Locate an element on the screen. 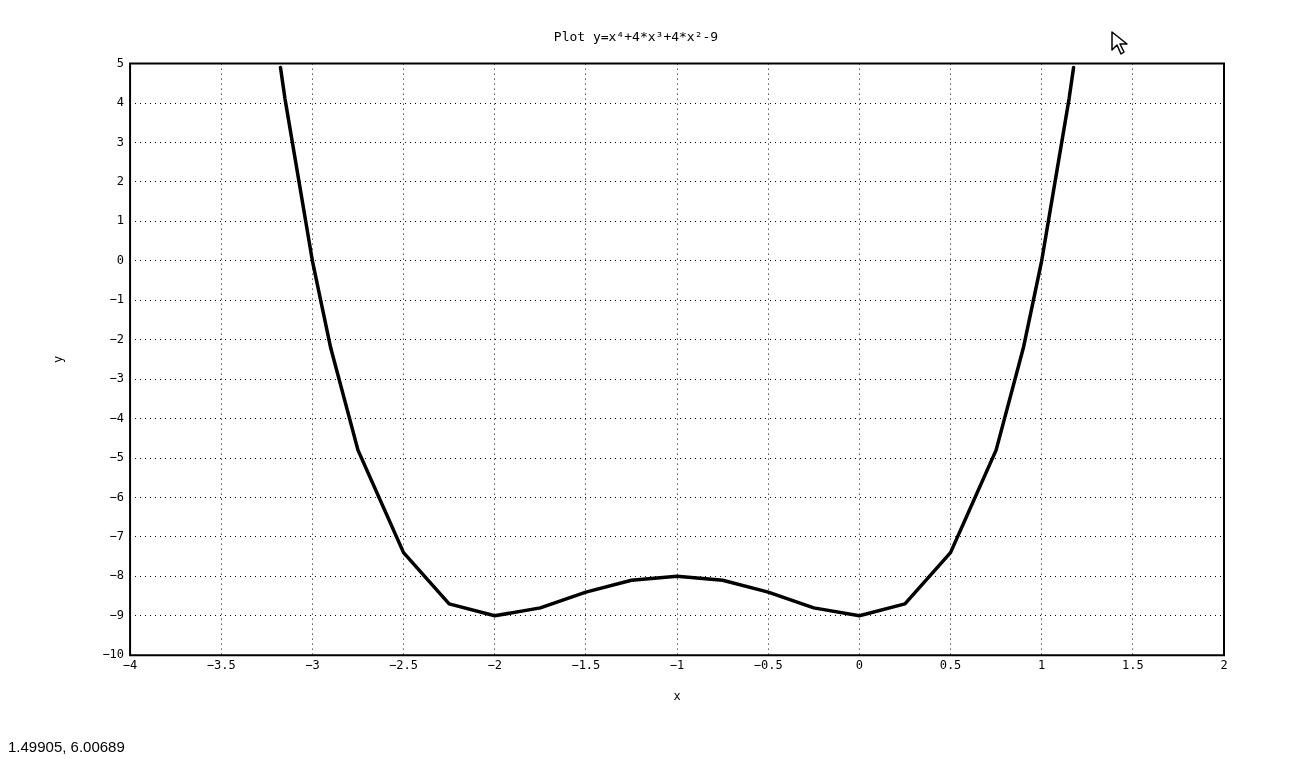 The width and height of the screenshot is (1312, 759). y-tick-label: −5 is located at coordinates (117, 457).